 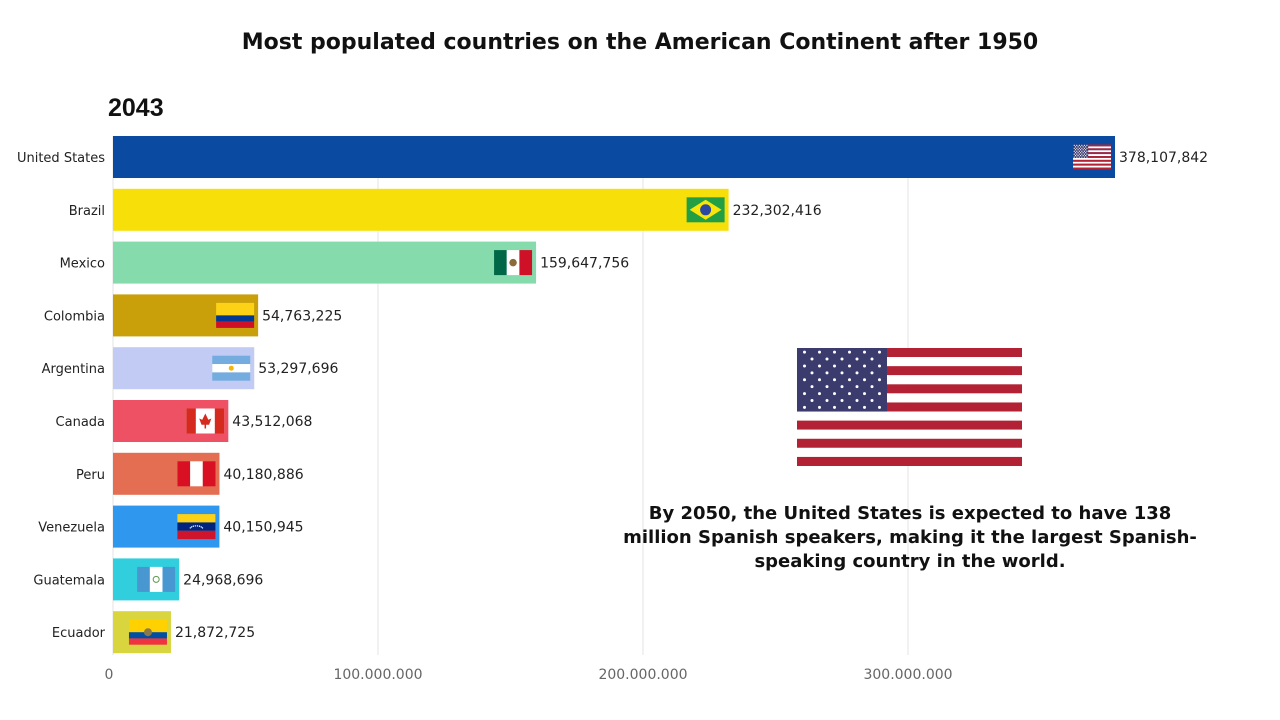 I want to click on value-label: 53,297,696, so click(x=298, y=369).